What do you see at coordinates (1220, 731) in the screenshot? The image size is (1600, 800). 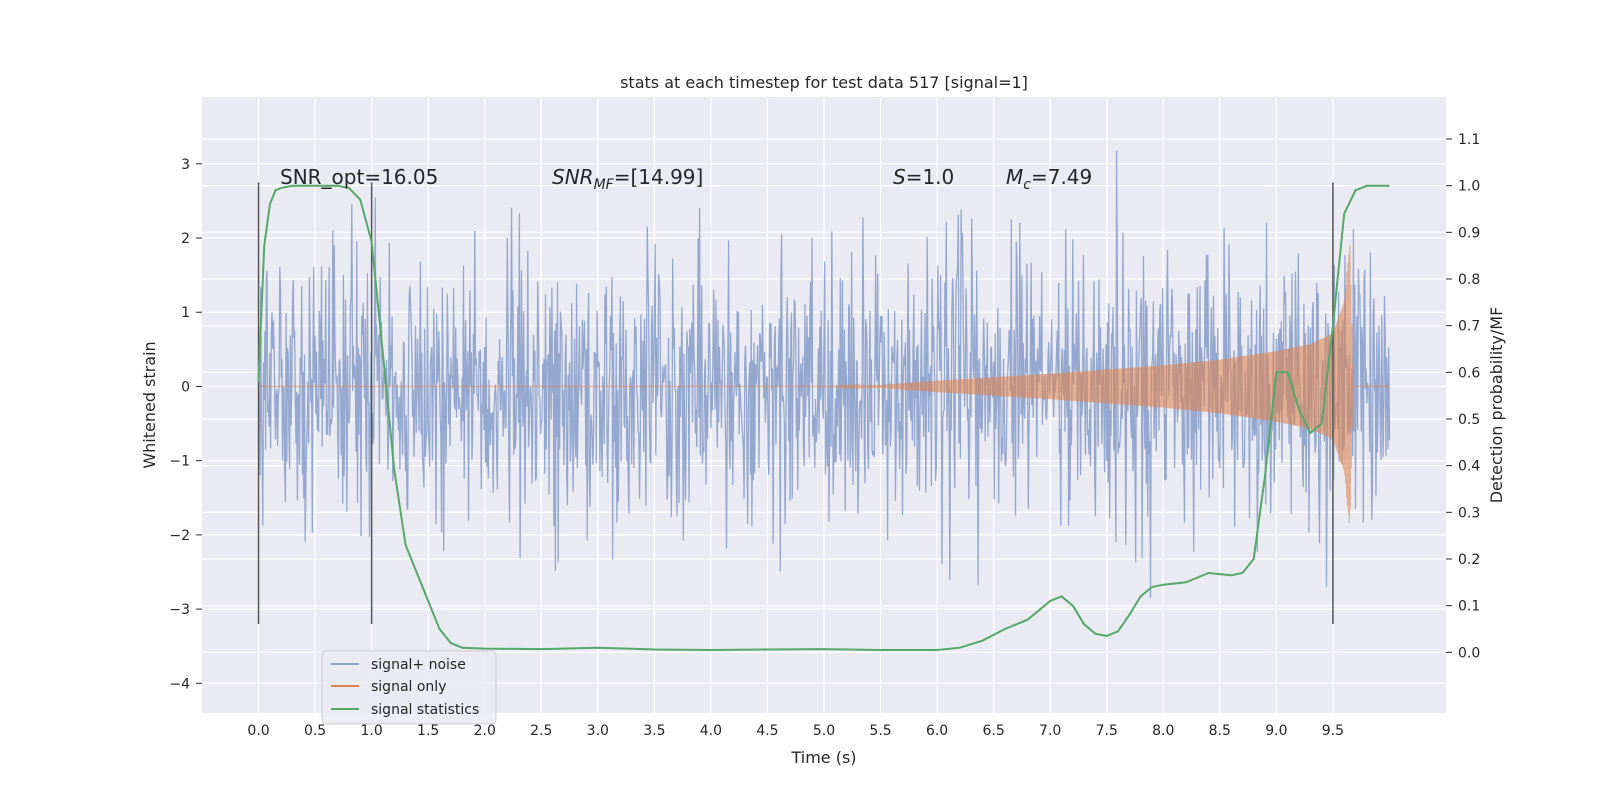 I see `x-tick-label: 8.5` at bounding box center [1220, 731].